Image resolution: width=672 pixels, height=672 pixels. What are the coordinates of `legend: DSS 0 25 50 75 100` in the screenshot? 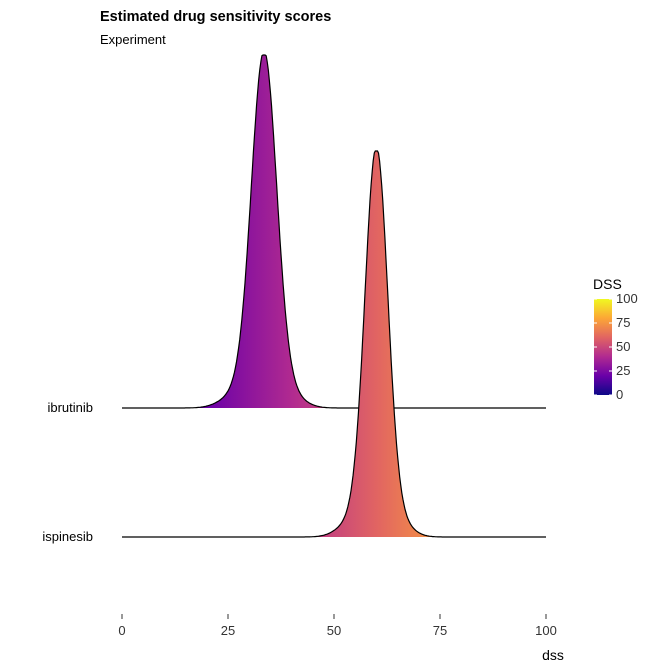 It's located at (615, 339).